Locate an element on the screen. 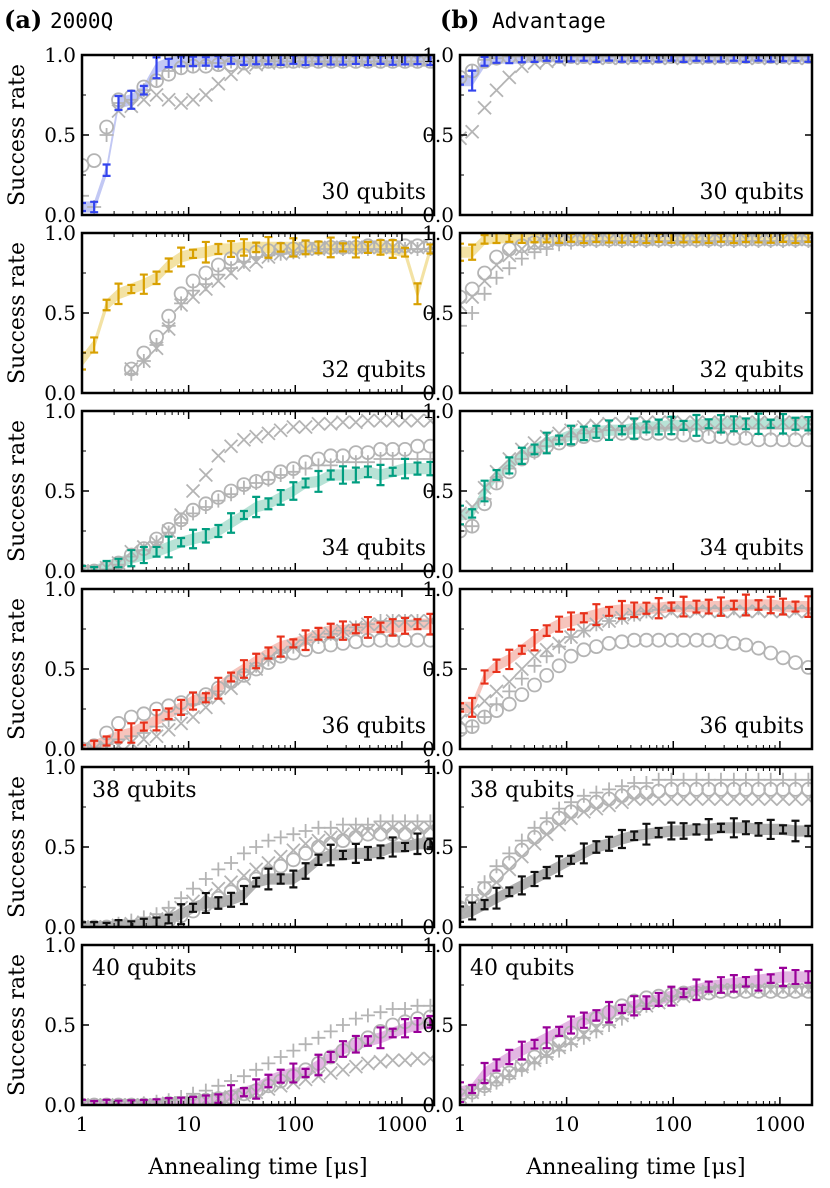  qubit-label: 34 qubits is located at coordinates (374, 548).